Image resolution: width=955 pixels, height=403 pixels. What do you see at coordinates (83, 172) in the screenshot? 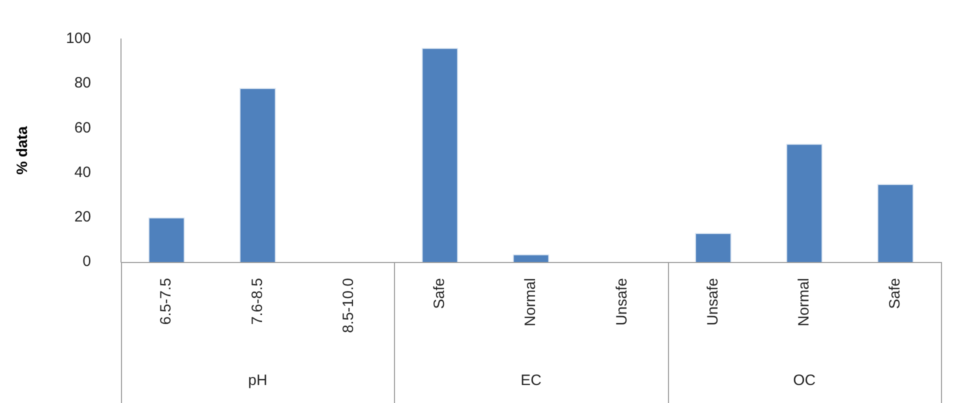
I see `y-tick-label: 40` at bounding box center [83, 172].